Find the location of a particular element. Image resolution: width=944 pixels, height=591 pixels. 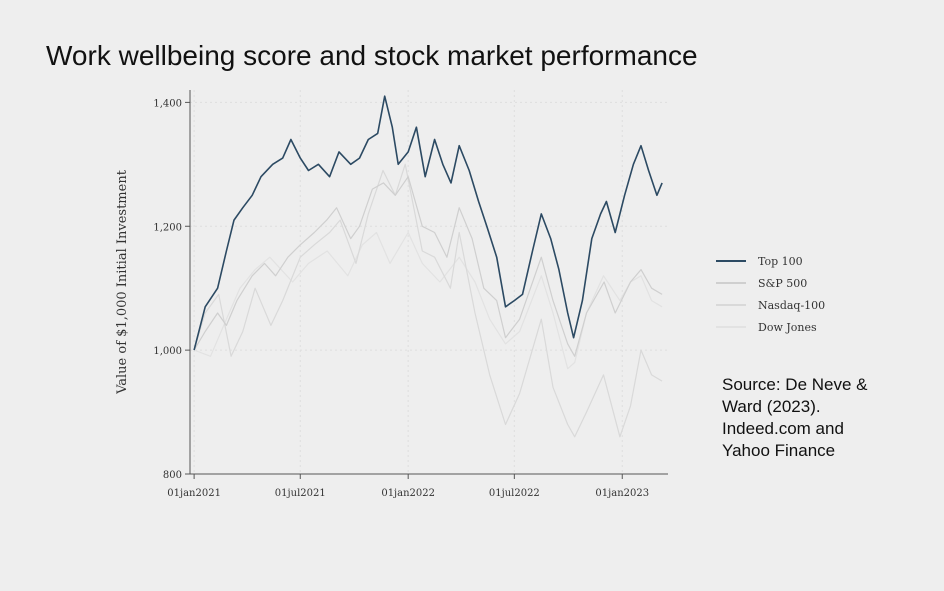

y-tick-label: 1,200 is located at coordinates (167, 227).